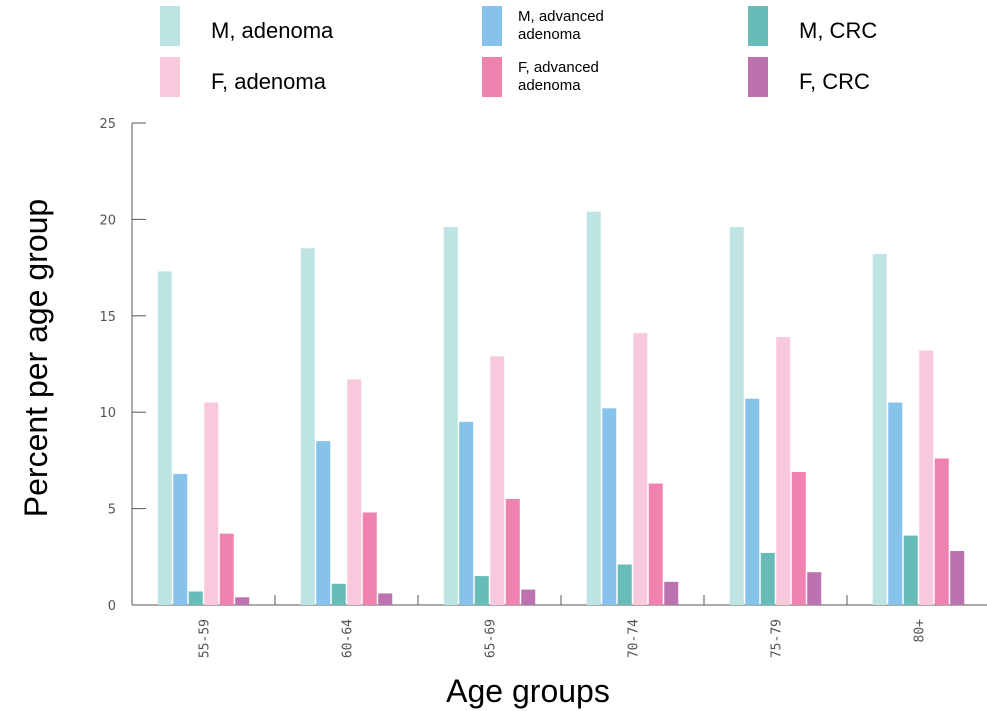  I want to click on y-tick-label: 20, so click(107, 220).